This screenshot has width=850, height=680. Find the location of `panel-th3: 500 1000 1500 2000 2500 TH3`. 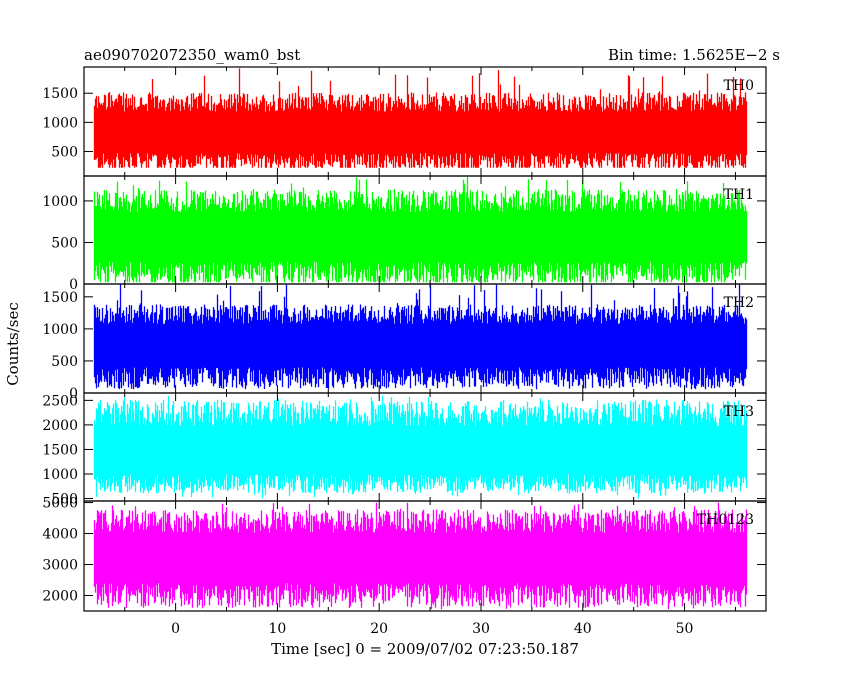

panel-th3: 500 1000 1500 2000 2500 TH3 is located at coordinates (404, 450).